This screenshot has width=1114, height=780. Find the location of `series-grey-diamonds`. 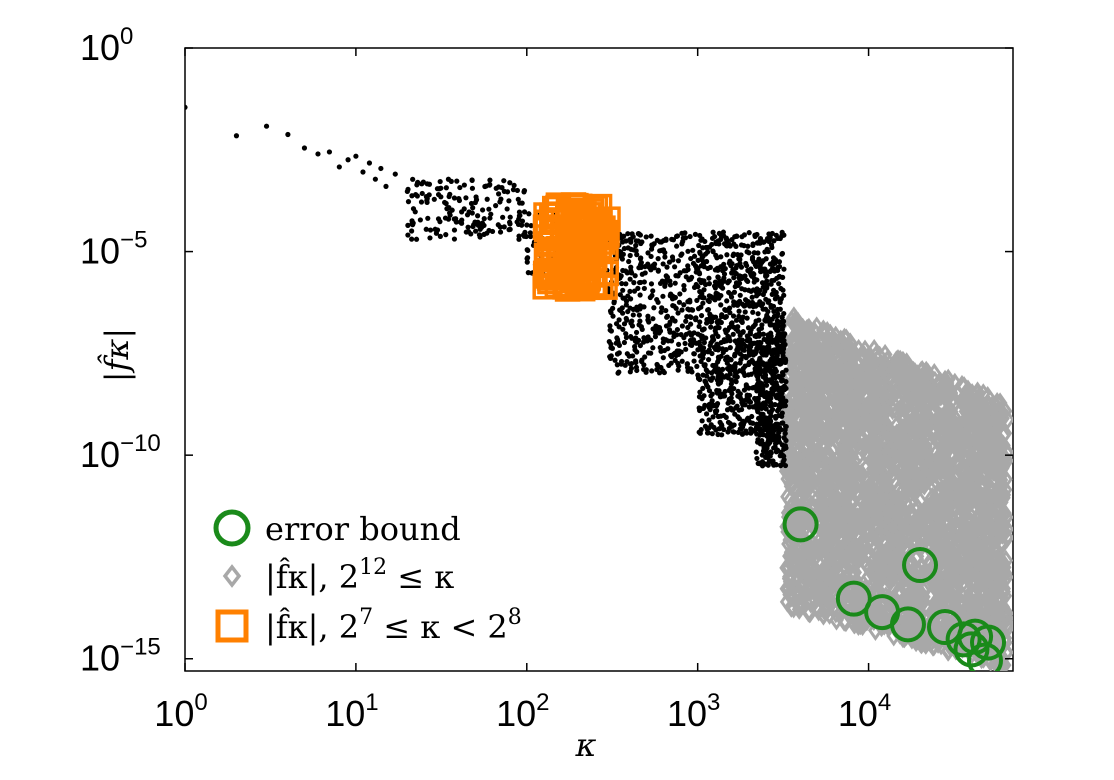

series-grey-diamonds is located at coordinates (895, 488).